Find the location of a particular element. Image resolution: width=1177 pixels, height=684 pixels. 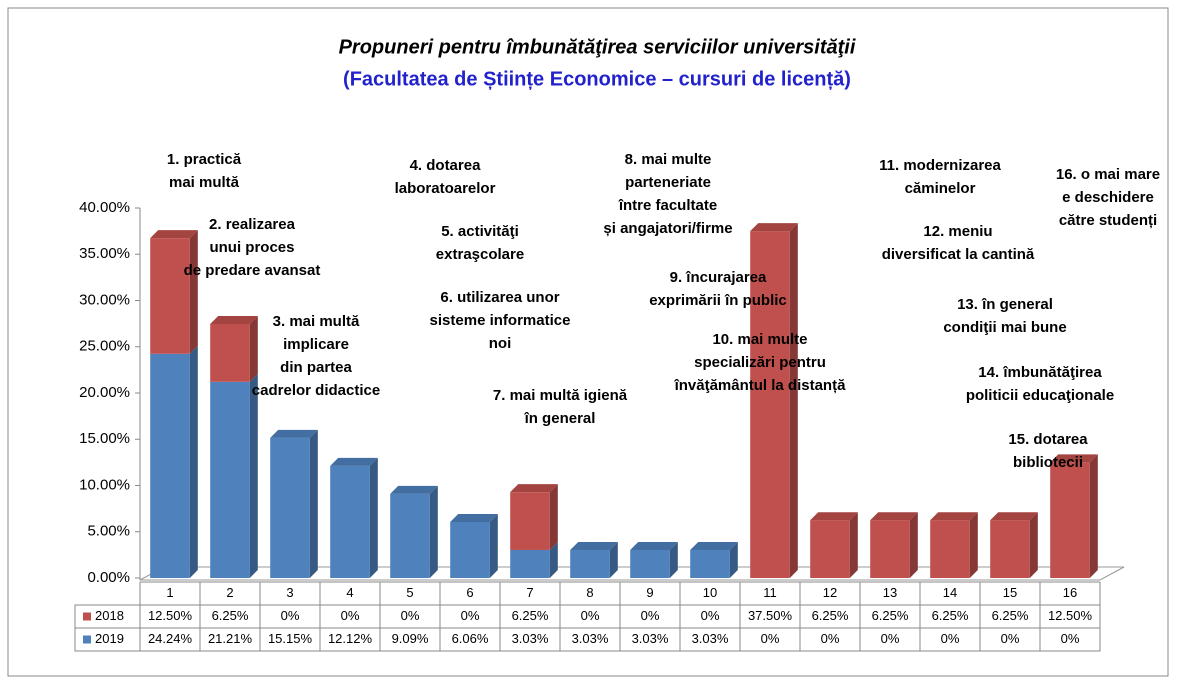

data-label: 12.12% is located at coordinates (350, 638).